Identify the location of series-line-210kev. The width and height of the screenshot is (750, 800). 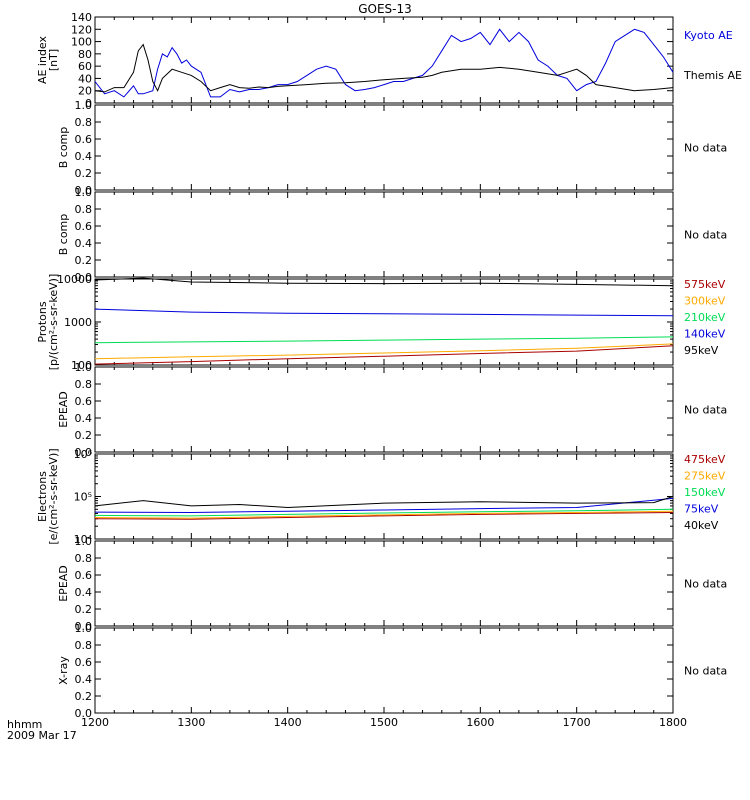
(384, 340).